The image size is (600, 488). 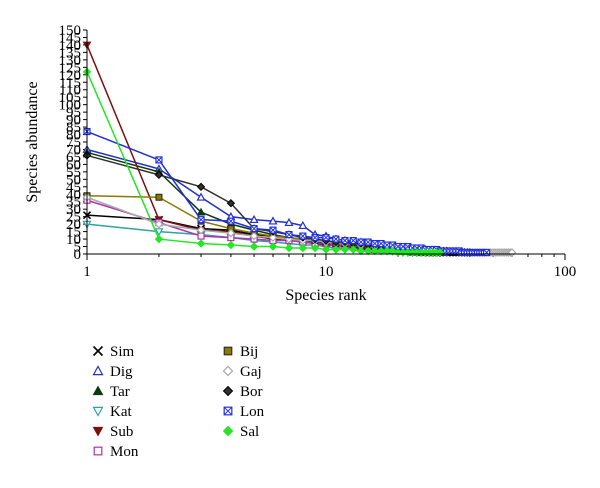 What do you see at coordinates (73, 158) in the screenshot?
I see `y-tick-label: 65` at bounding box center [73, 158].